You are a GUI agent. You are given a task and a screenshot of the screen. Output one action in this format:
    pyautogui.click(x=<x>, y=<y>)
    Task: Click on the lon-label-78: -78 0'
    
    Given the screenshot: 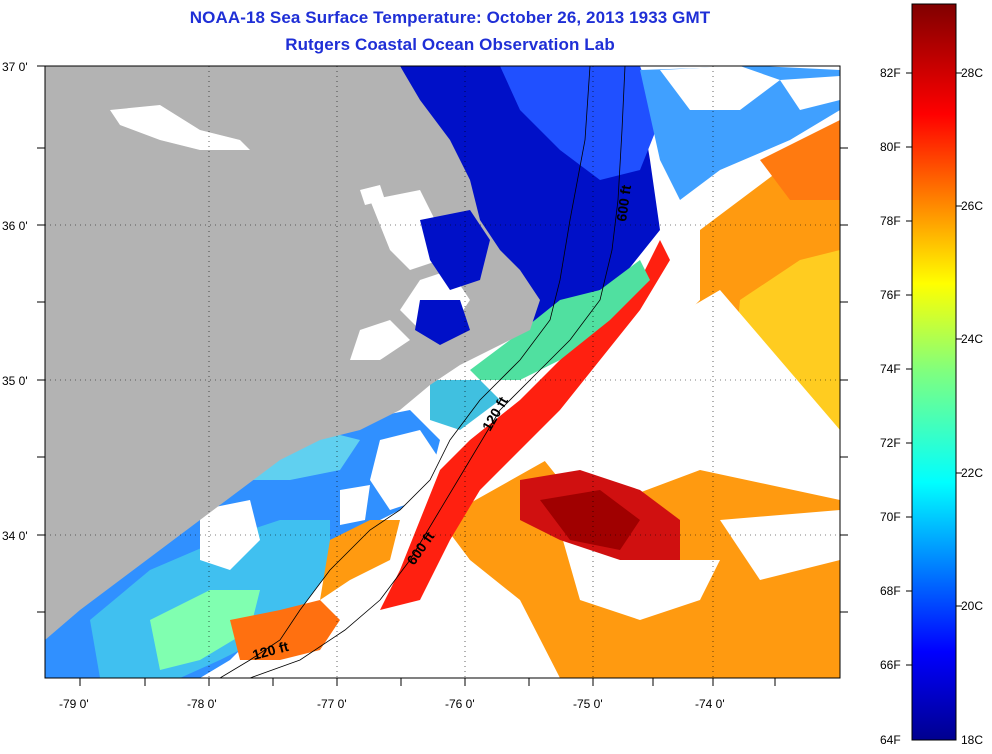 What is the action you would take?
    pyautogui.click(x=202, y=704)
    